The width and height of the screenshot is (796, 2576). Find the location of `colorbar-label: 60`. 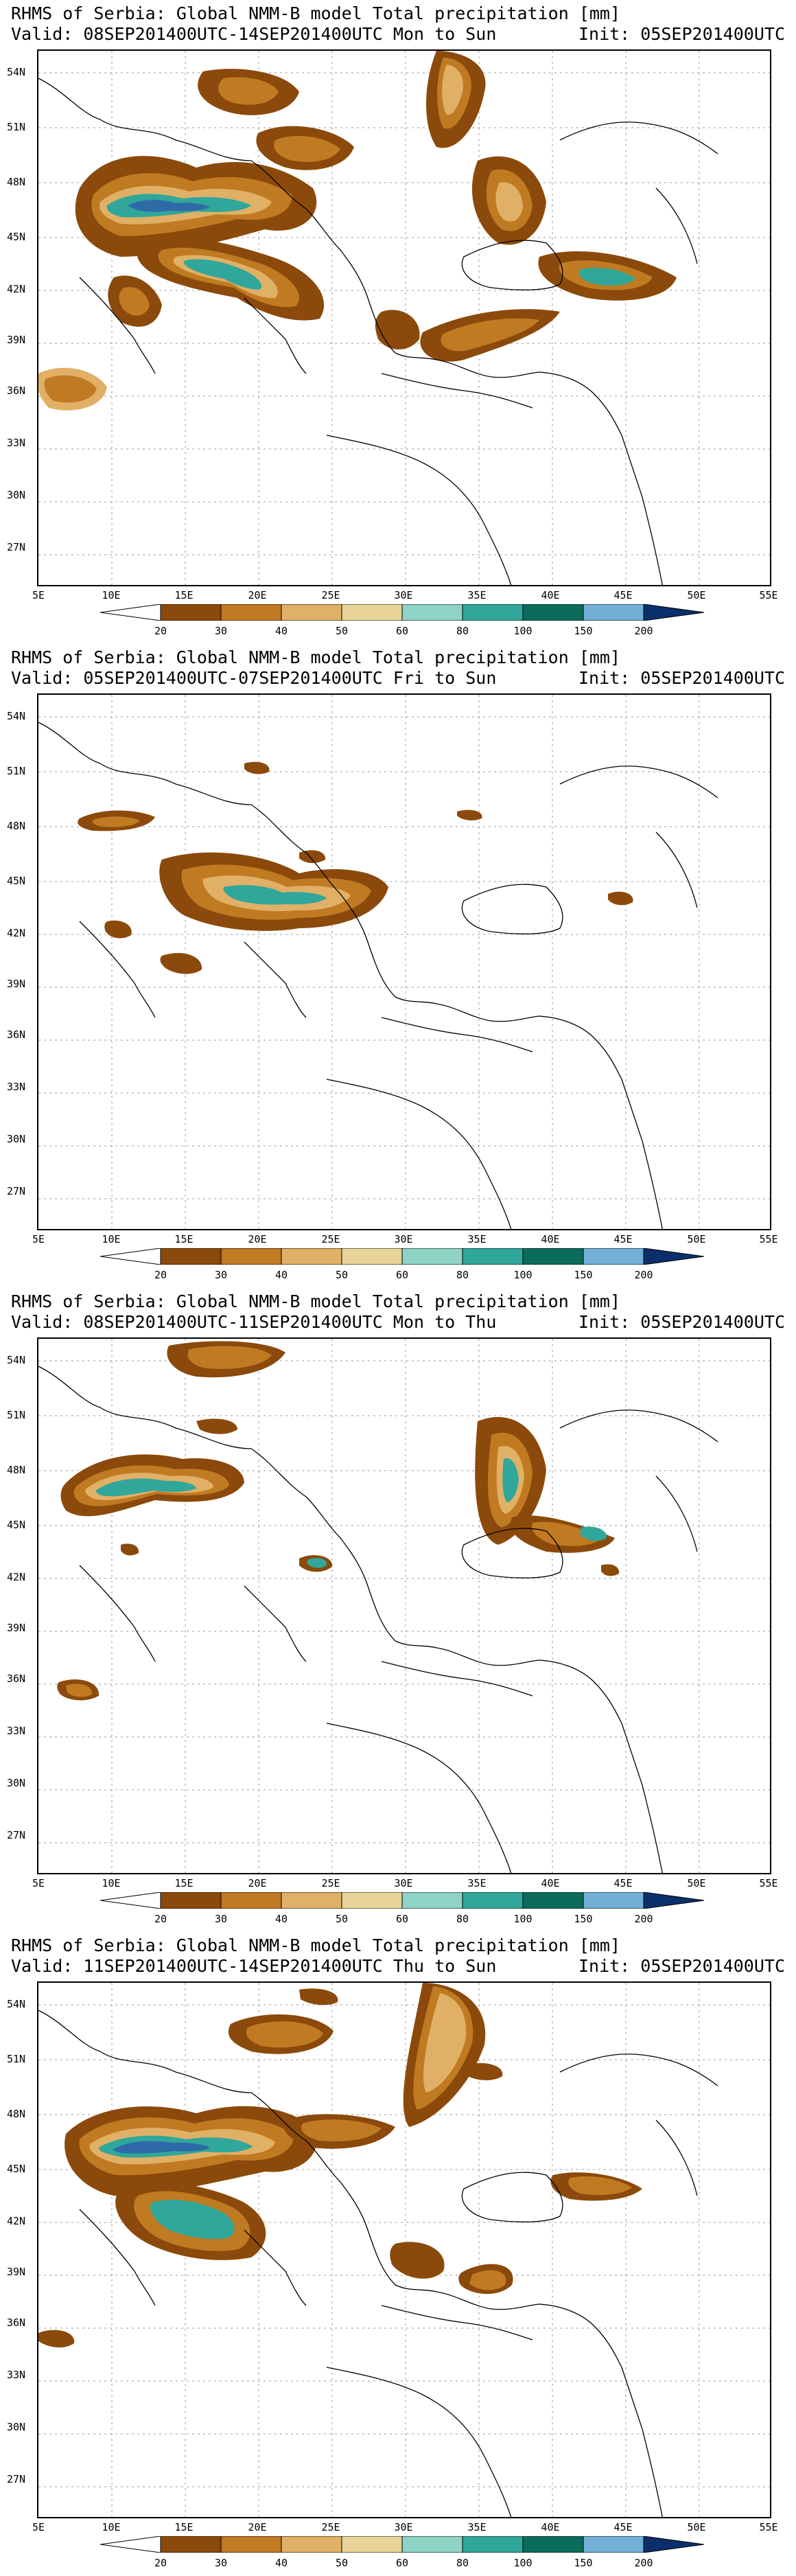

colorbar-label: 60 is located at coordinates (402, 2563).